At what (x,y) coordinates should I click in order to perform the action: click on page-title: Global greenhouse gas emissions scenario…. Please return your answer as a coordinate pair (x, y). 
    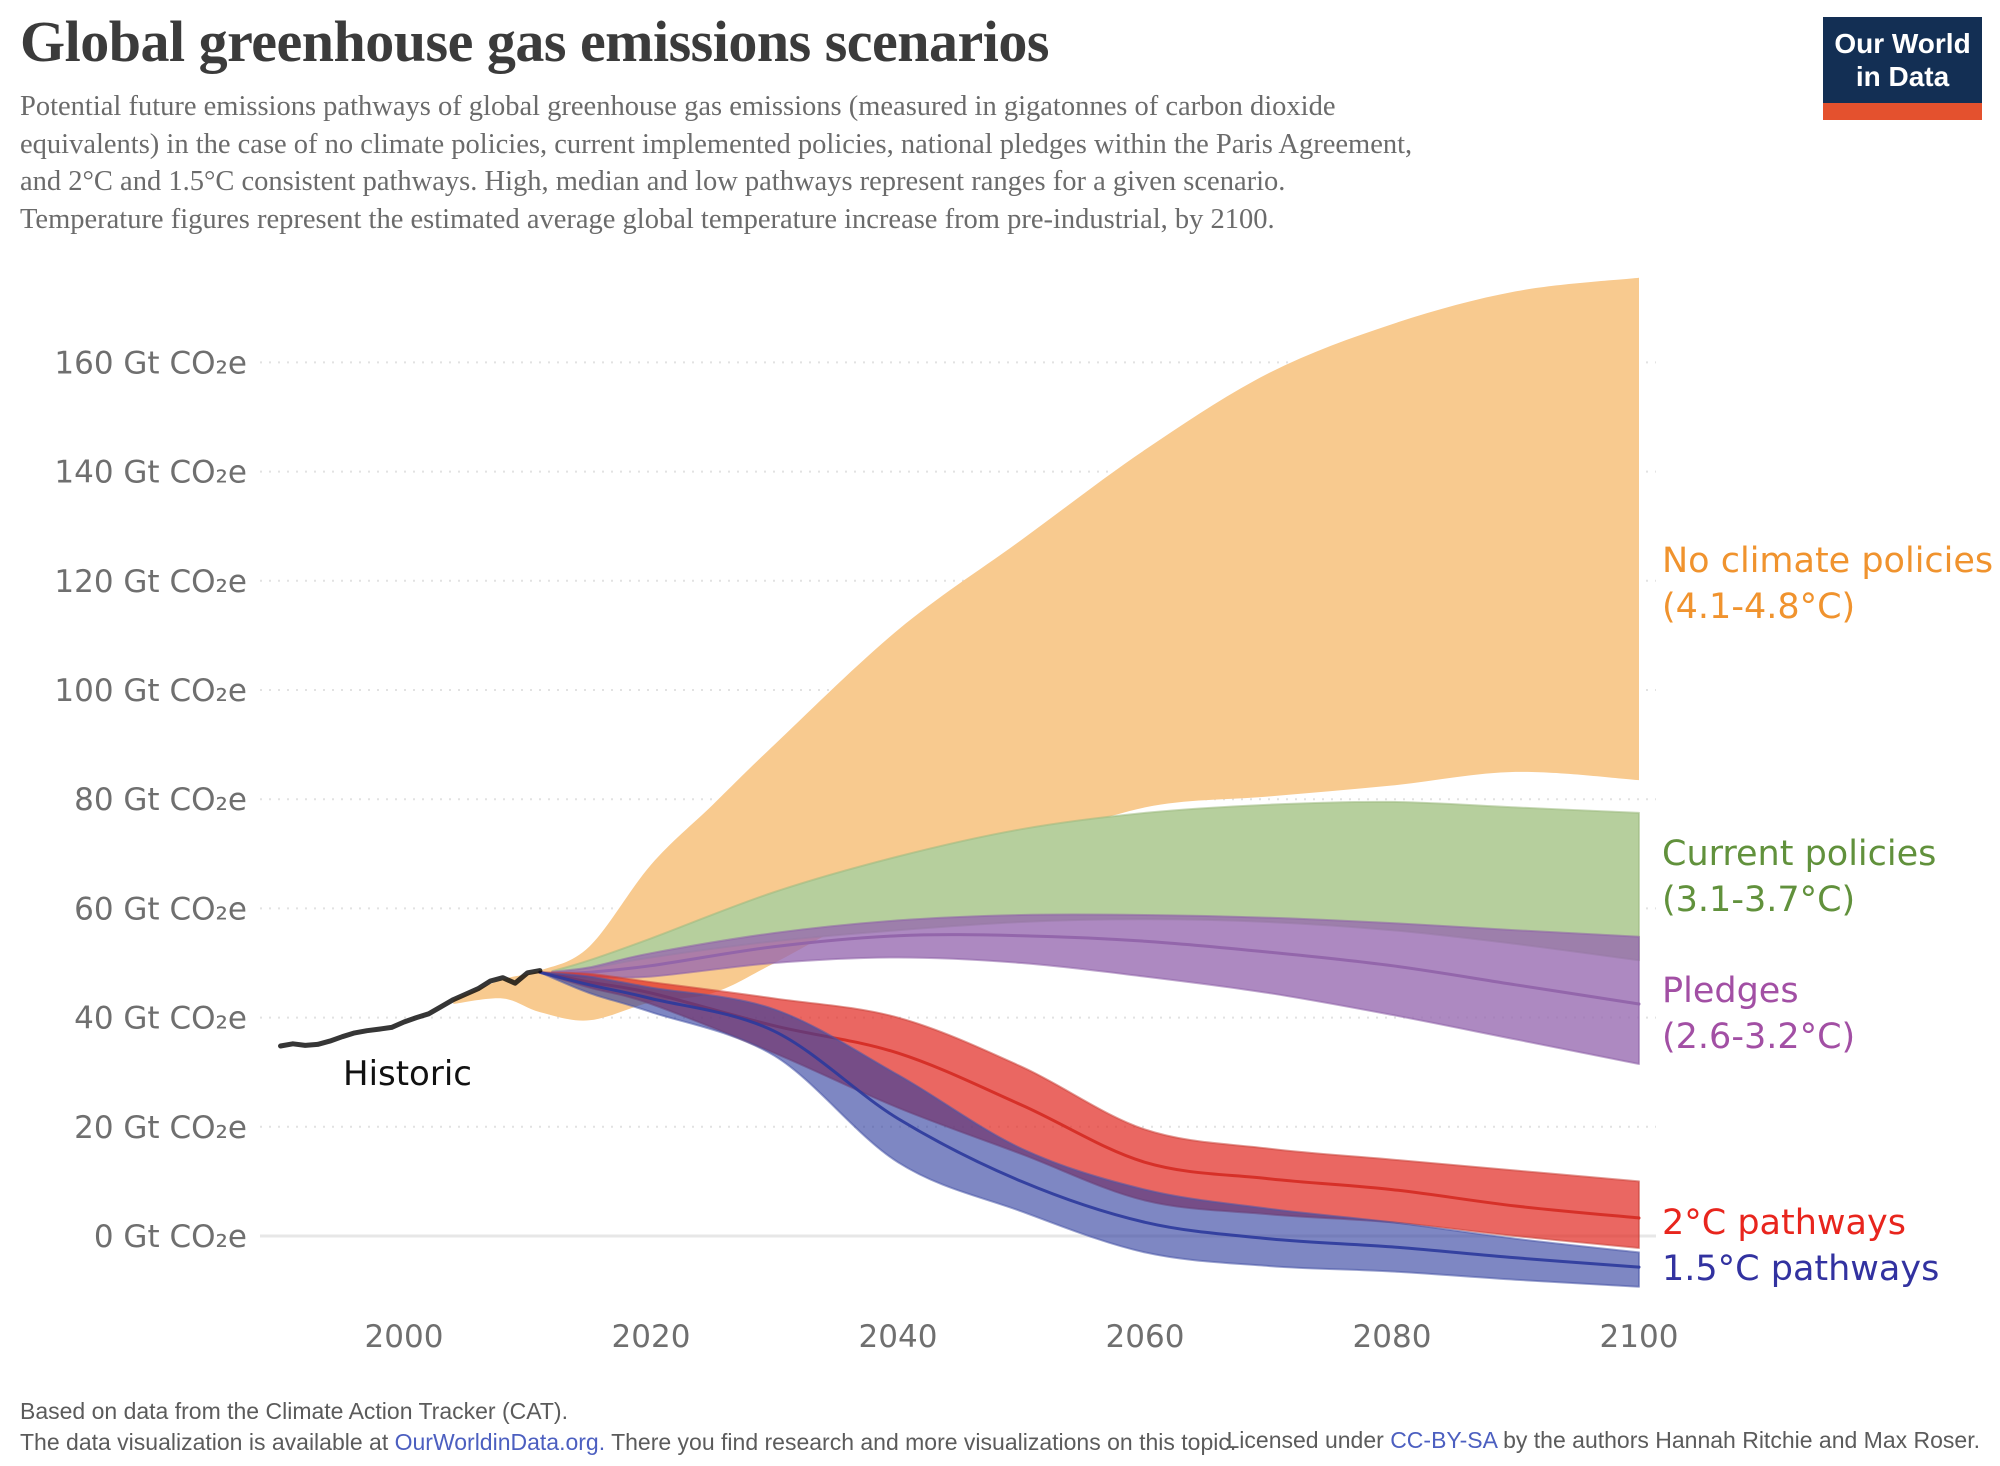
    Looking at the image, I should click on (534, 41).